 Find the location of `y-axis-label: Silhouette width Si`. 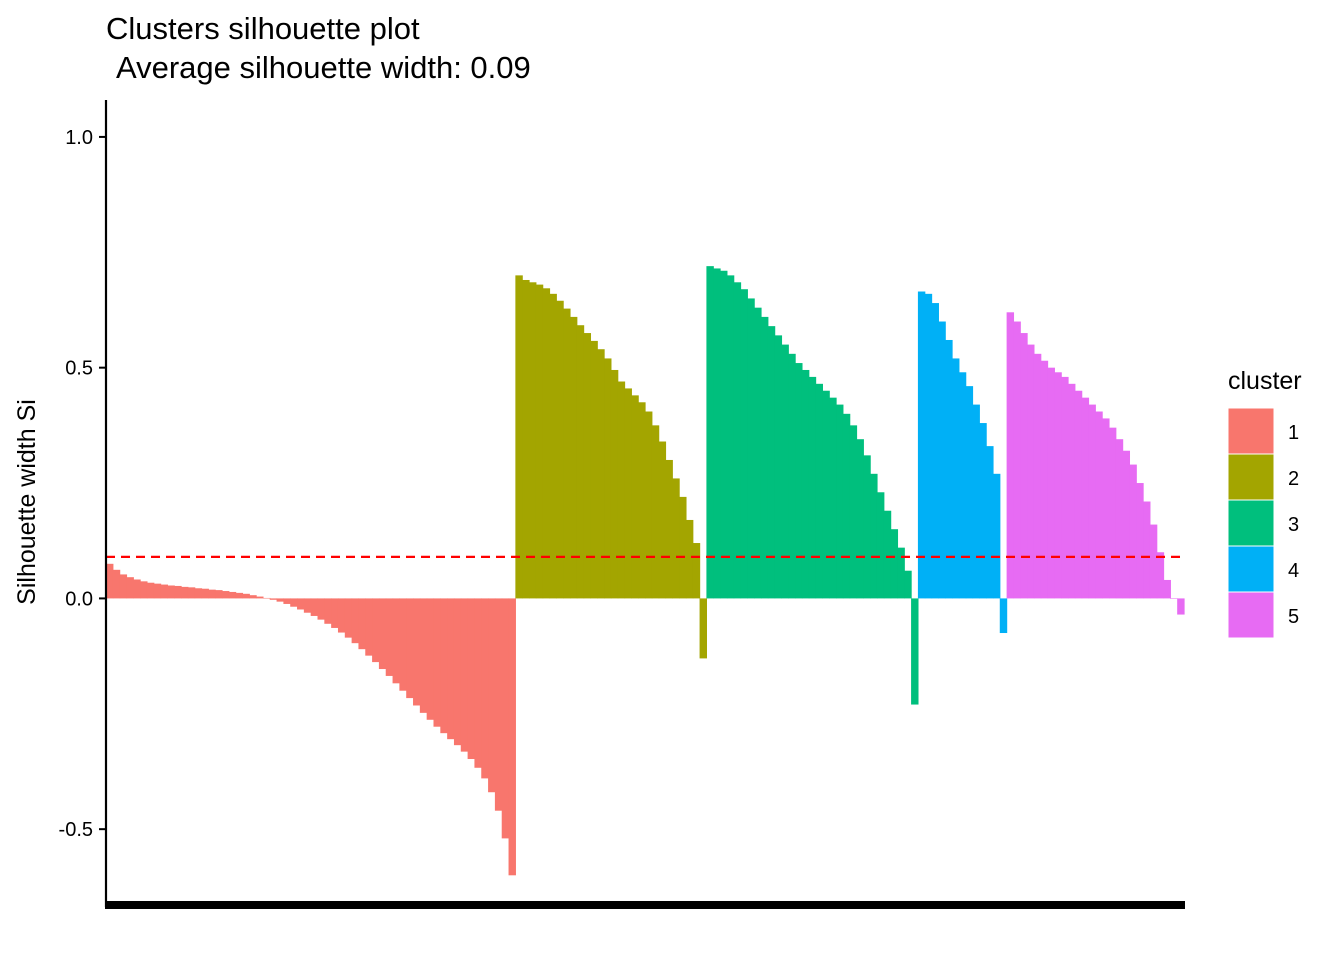

y-axis-label: Silhouette width Si is located at coordinates (27, 502).